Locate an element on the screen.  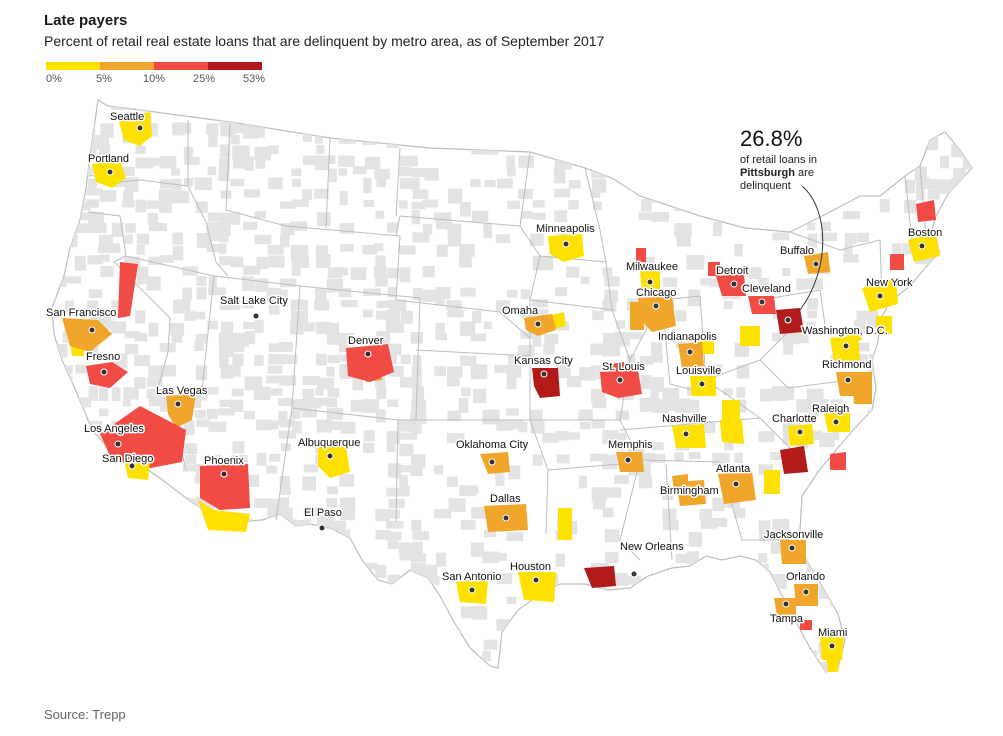
city-label-seattle: Seattle is located at coordinates (127, 117).